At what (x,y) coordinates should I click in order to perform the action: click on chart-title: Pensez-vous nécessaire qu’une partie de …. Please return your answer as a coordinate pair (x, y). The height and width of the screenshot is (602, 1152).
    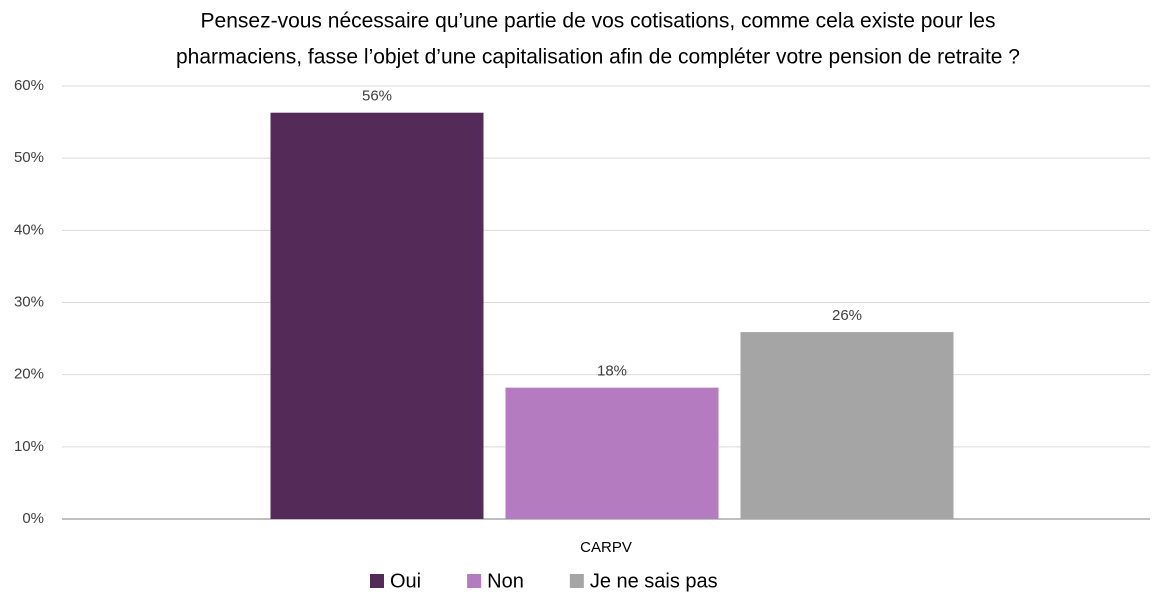
    Looking at the image, I should click on (598, 21).